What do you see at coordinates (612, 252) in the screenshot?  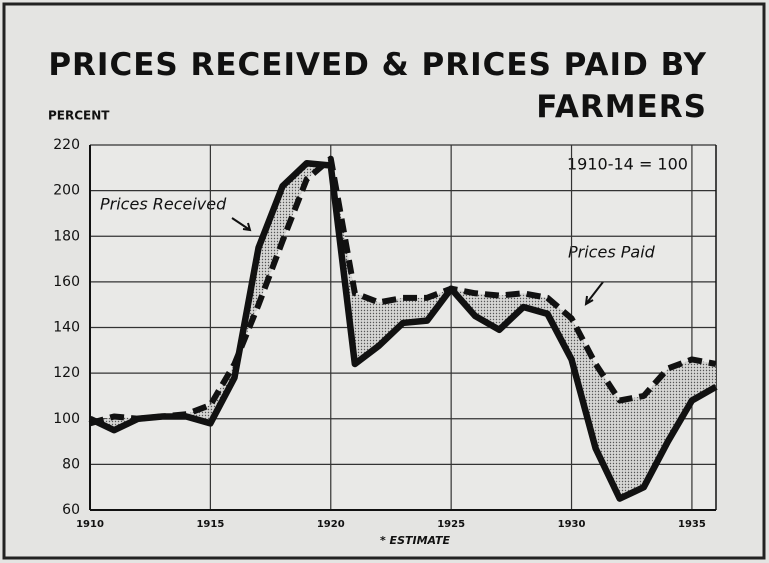 I see `series-label: Prices Paid` at bounding box center [612, 252].